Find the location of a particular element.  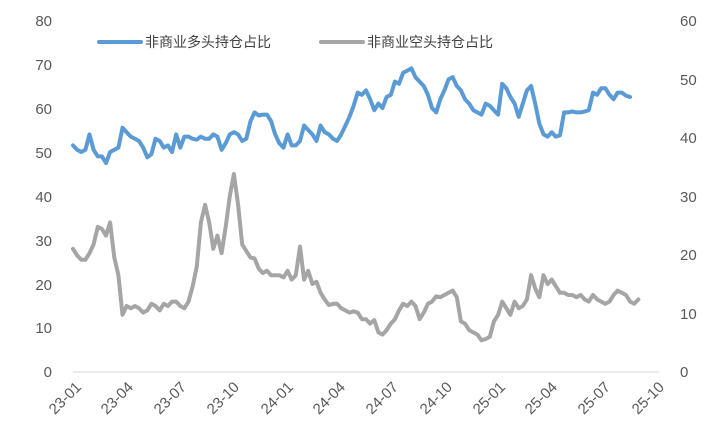

y-right-tick-label: 20 is located at coordinates (688, 255).